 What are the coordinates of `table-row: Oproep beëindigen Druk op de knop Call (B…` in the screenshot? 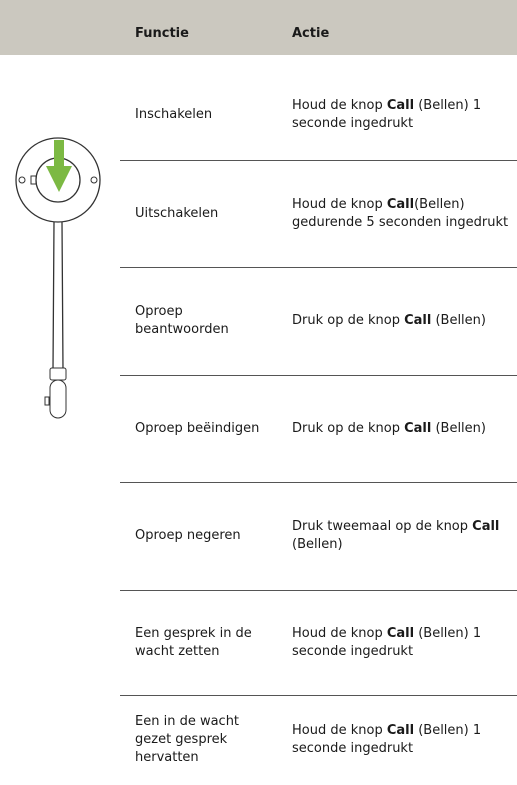 It's located at (318, 428).